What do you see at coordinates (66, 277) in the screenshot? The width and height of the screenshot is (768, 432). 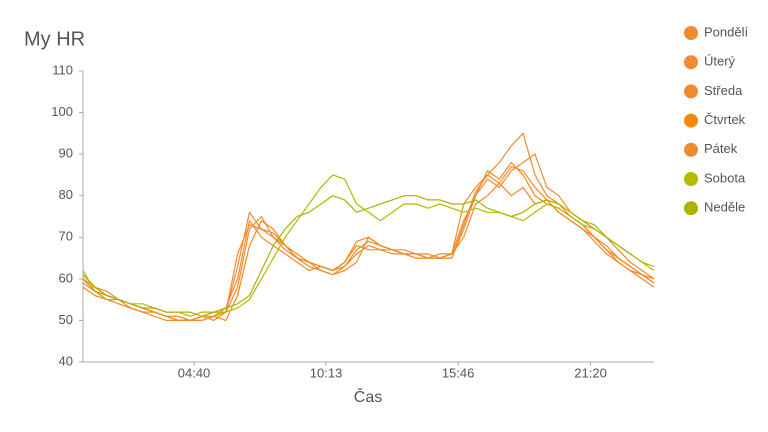 I see `y-tick-label: 60` at bounding box center [66, 277].